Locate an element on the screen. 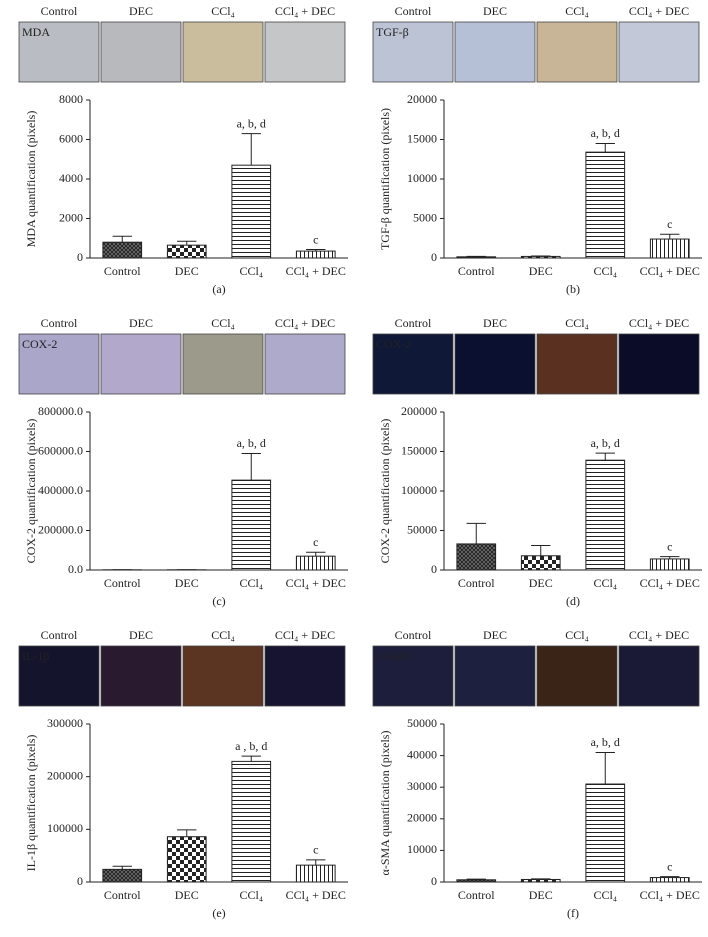 The width and height of the screenshot is (708, 937). y-tick-label: 600000.0 is located at coordinates (60, 450).